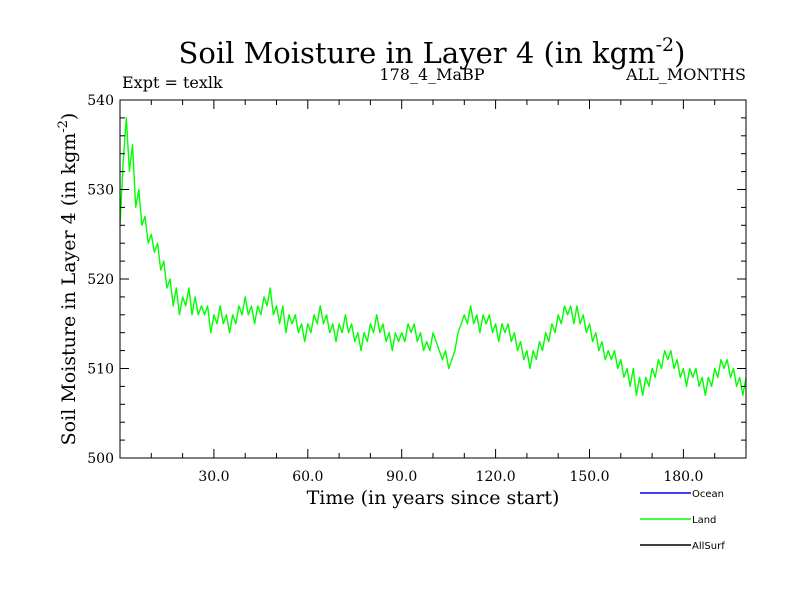 Image resolution: width=800 pixels, height=605 pixels. What do you see at coordinates (708, 494) in the screenshot?
I see `legend-label-ocean: Ocean` at bounding box center [708, 494].